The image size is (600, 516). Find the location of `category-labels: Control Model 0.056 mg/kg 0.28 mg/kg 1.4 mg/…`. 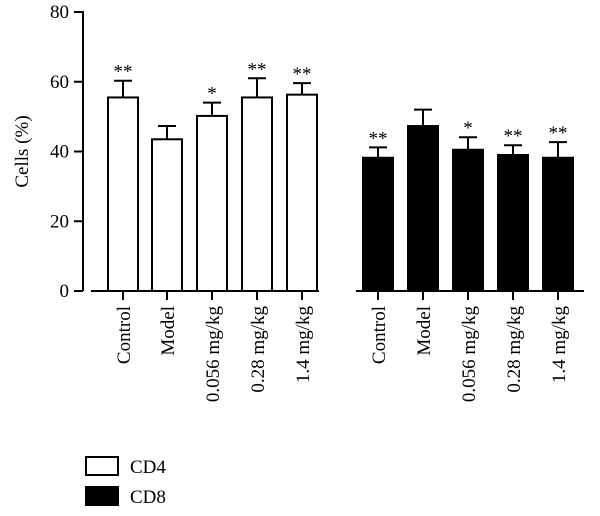

category-labels: Control Model 0.056 mg/kg 0.28 mg/kg 1.4 mg/… is located at coordinates (342, 354).